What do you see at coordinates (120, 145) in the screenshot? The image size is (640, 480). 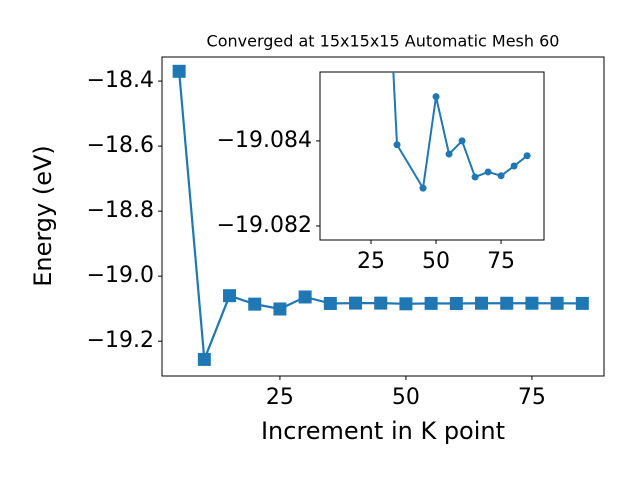 I see `y-tick-label: −18.6` at bounding box center [120, 145].